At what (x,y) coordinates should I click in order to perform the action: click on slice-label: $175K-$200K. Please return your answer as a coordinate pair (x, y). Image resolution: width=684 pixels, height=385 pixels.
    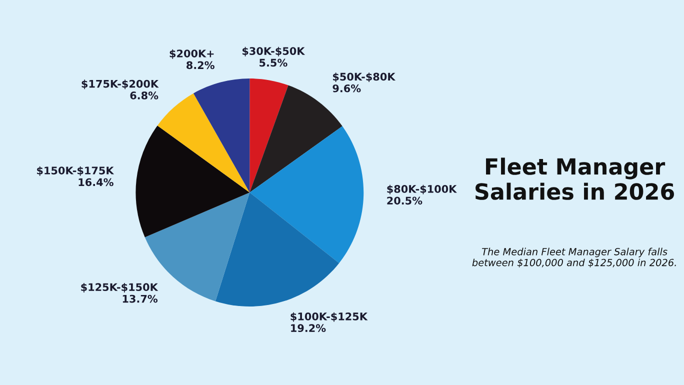
    Looking at the image, I should click on (120, 85).